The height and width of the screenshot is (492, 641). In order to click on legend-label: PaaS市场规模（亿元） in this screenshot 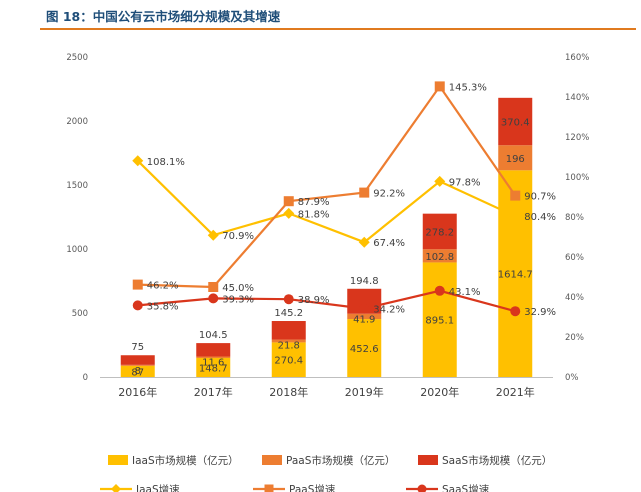, I will do `click(340, 460)`.